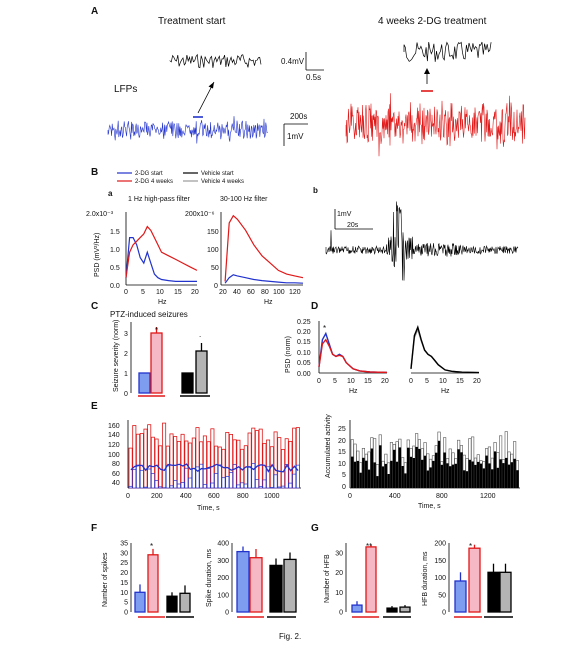 This screenshot has height=659, width=569. I want to click on panel-label-f: F, so click(94, 528).